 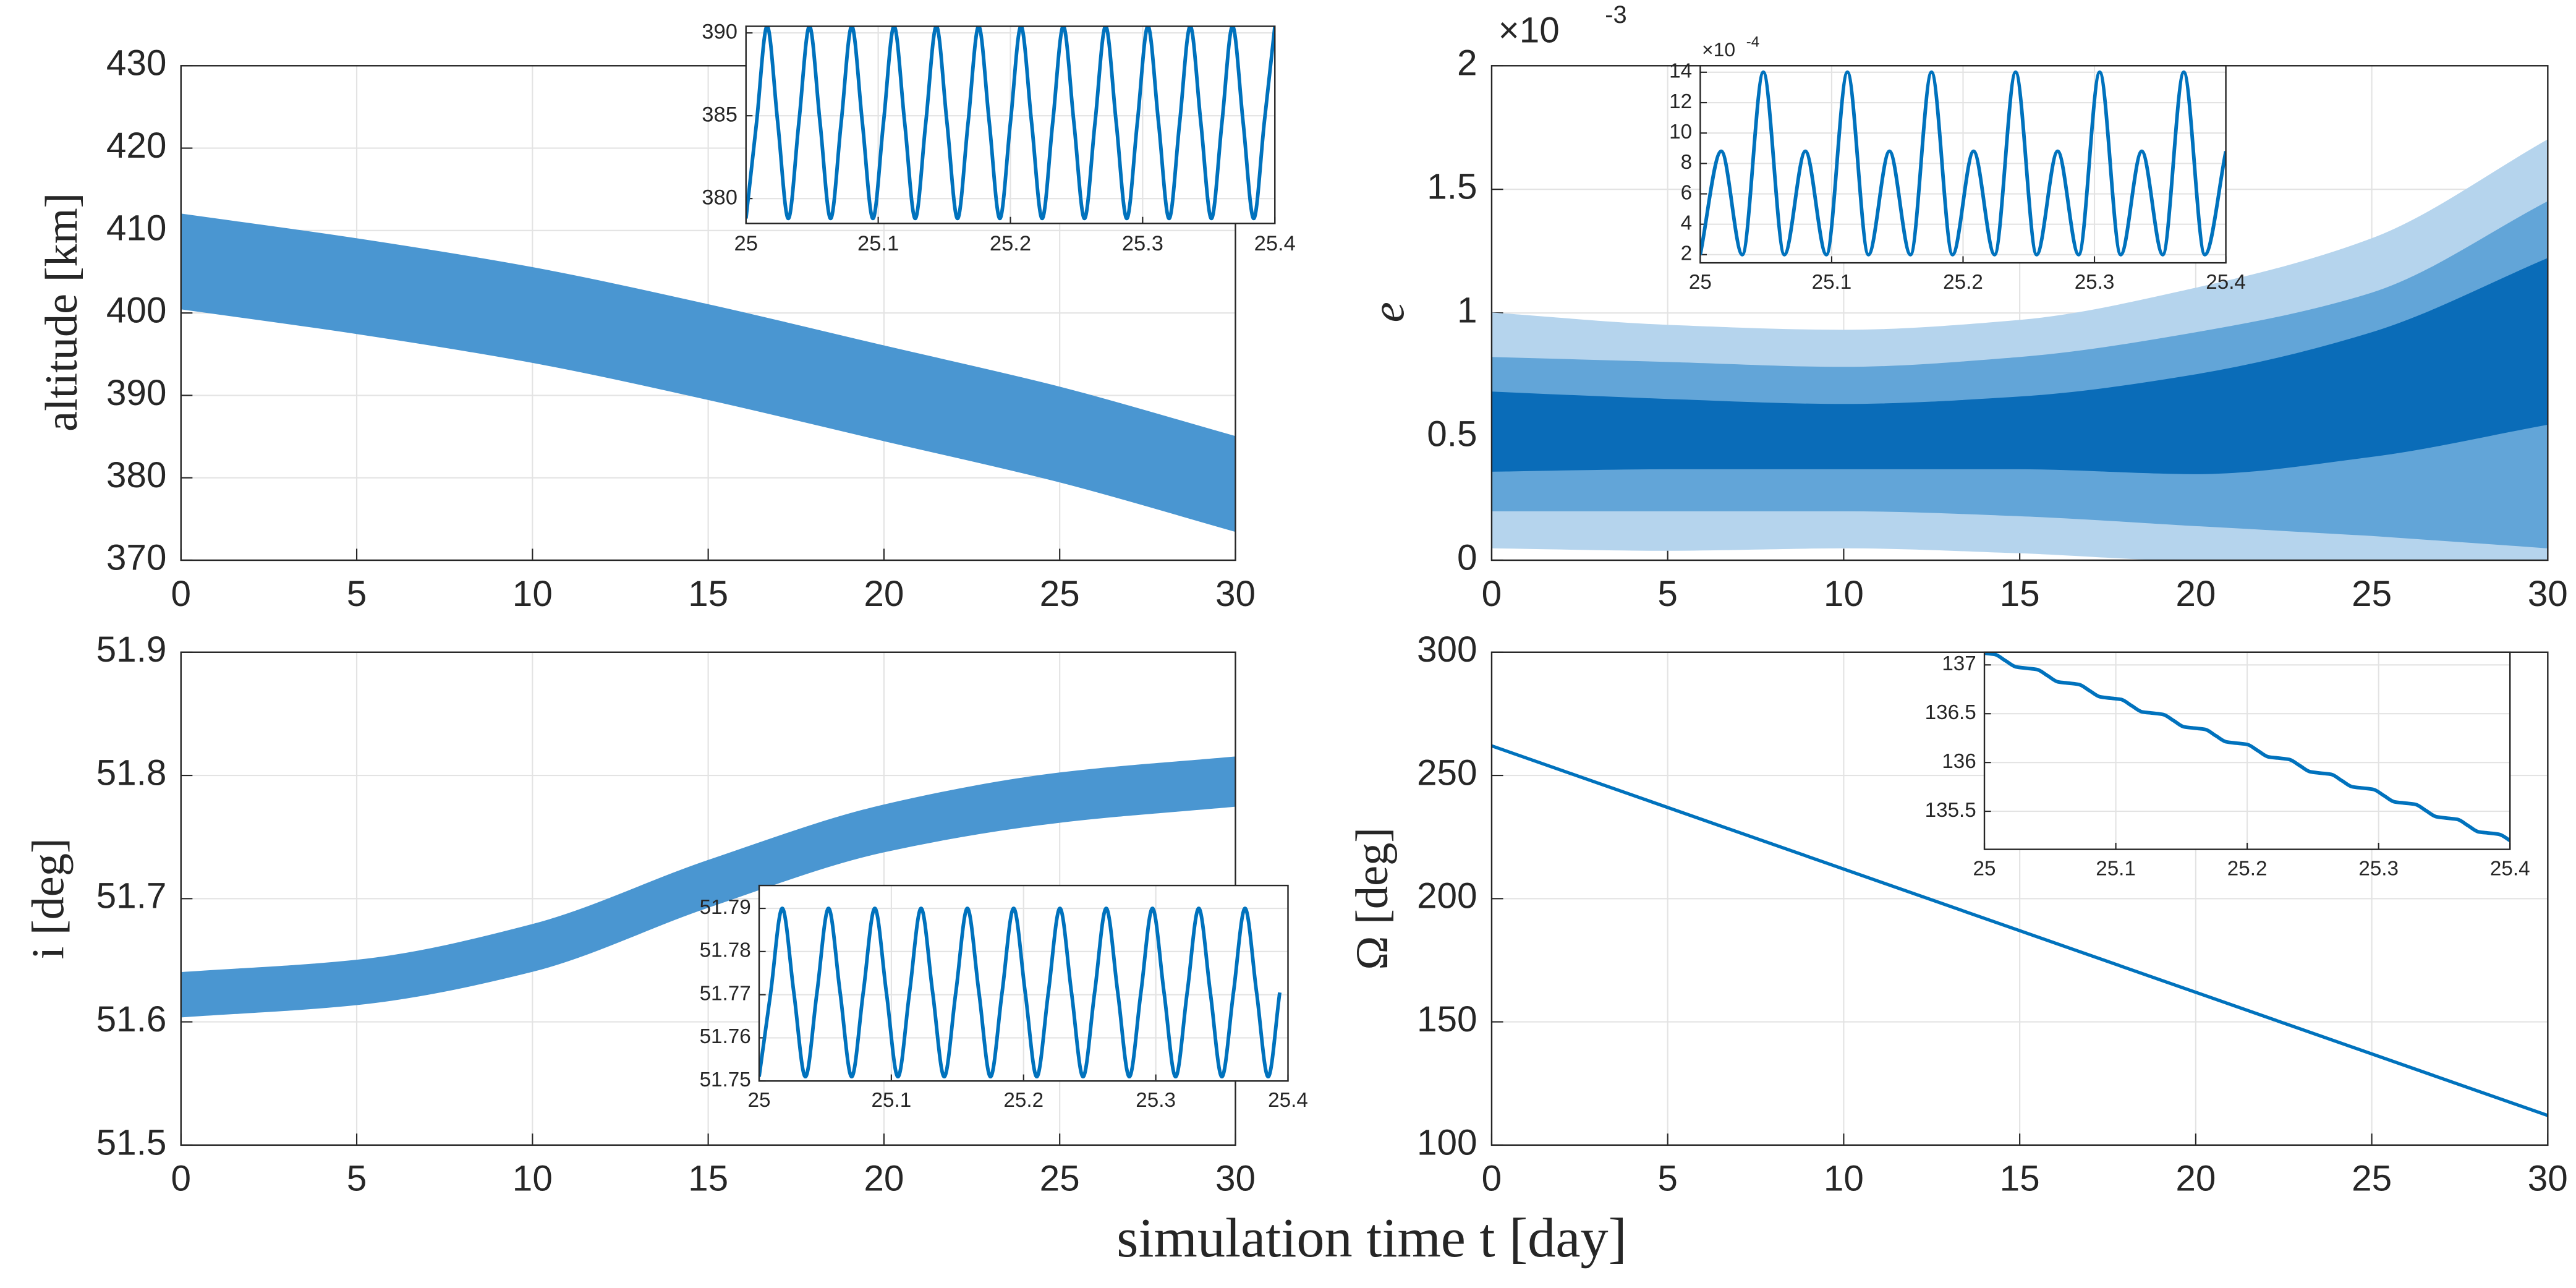 I want to click on y-tick-label: 51.6, so click(x=131, y=1019).